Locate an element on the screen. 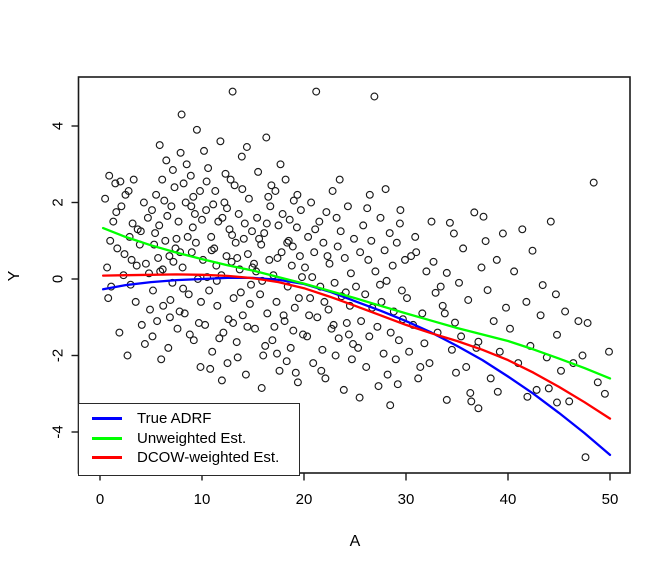 The image size is (672, 576). x-tick-label: 0 is located at coordinates (100, 499).